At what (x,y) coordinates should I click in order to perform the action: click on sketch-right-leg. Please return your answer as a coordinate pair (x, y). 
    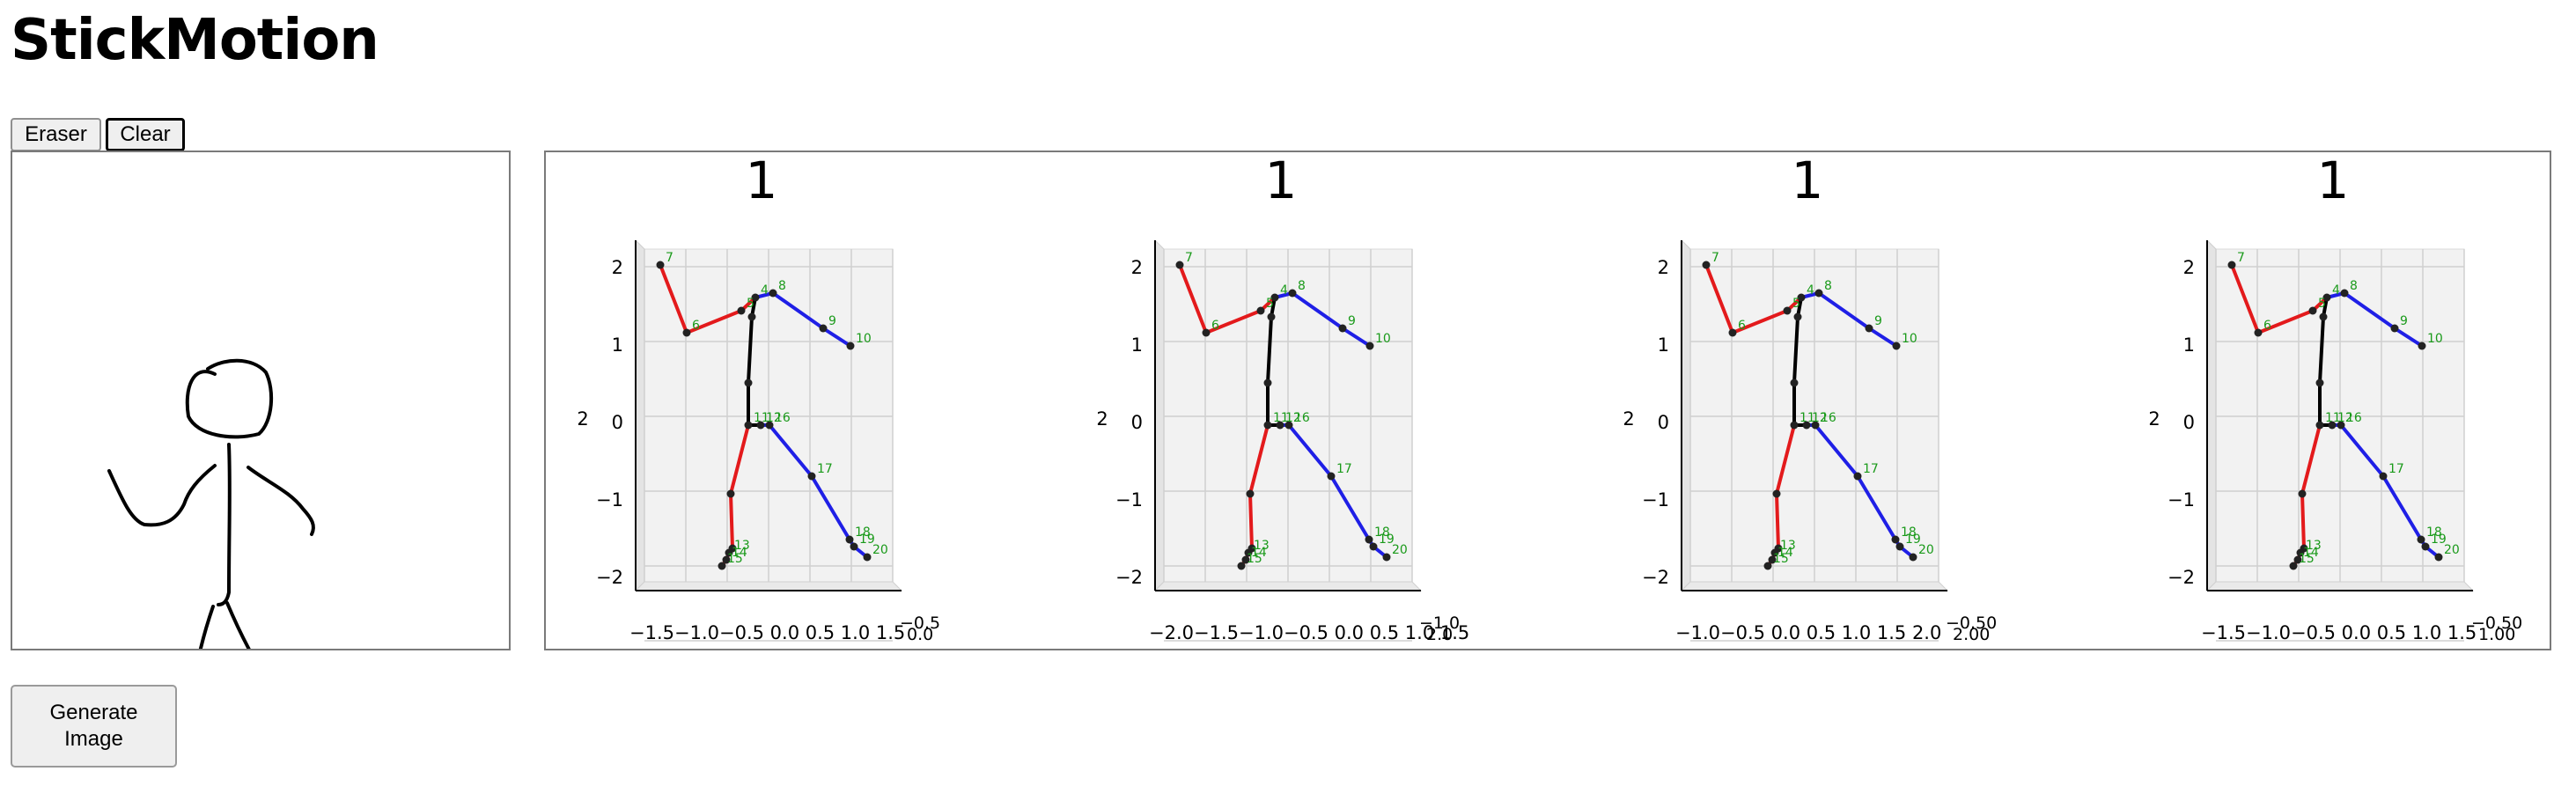
    Looking at the image, I should click on (267, 668).